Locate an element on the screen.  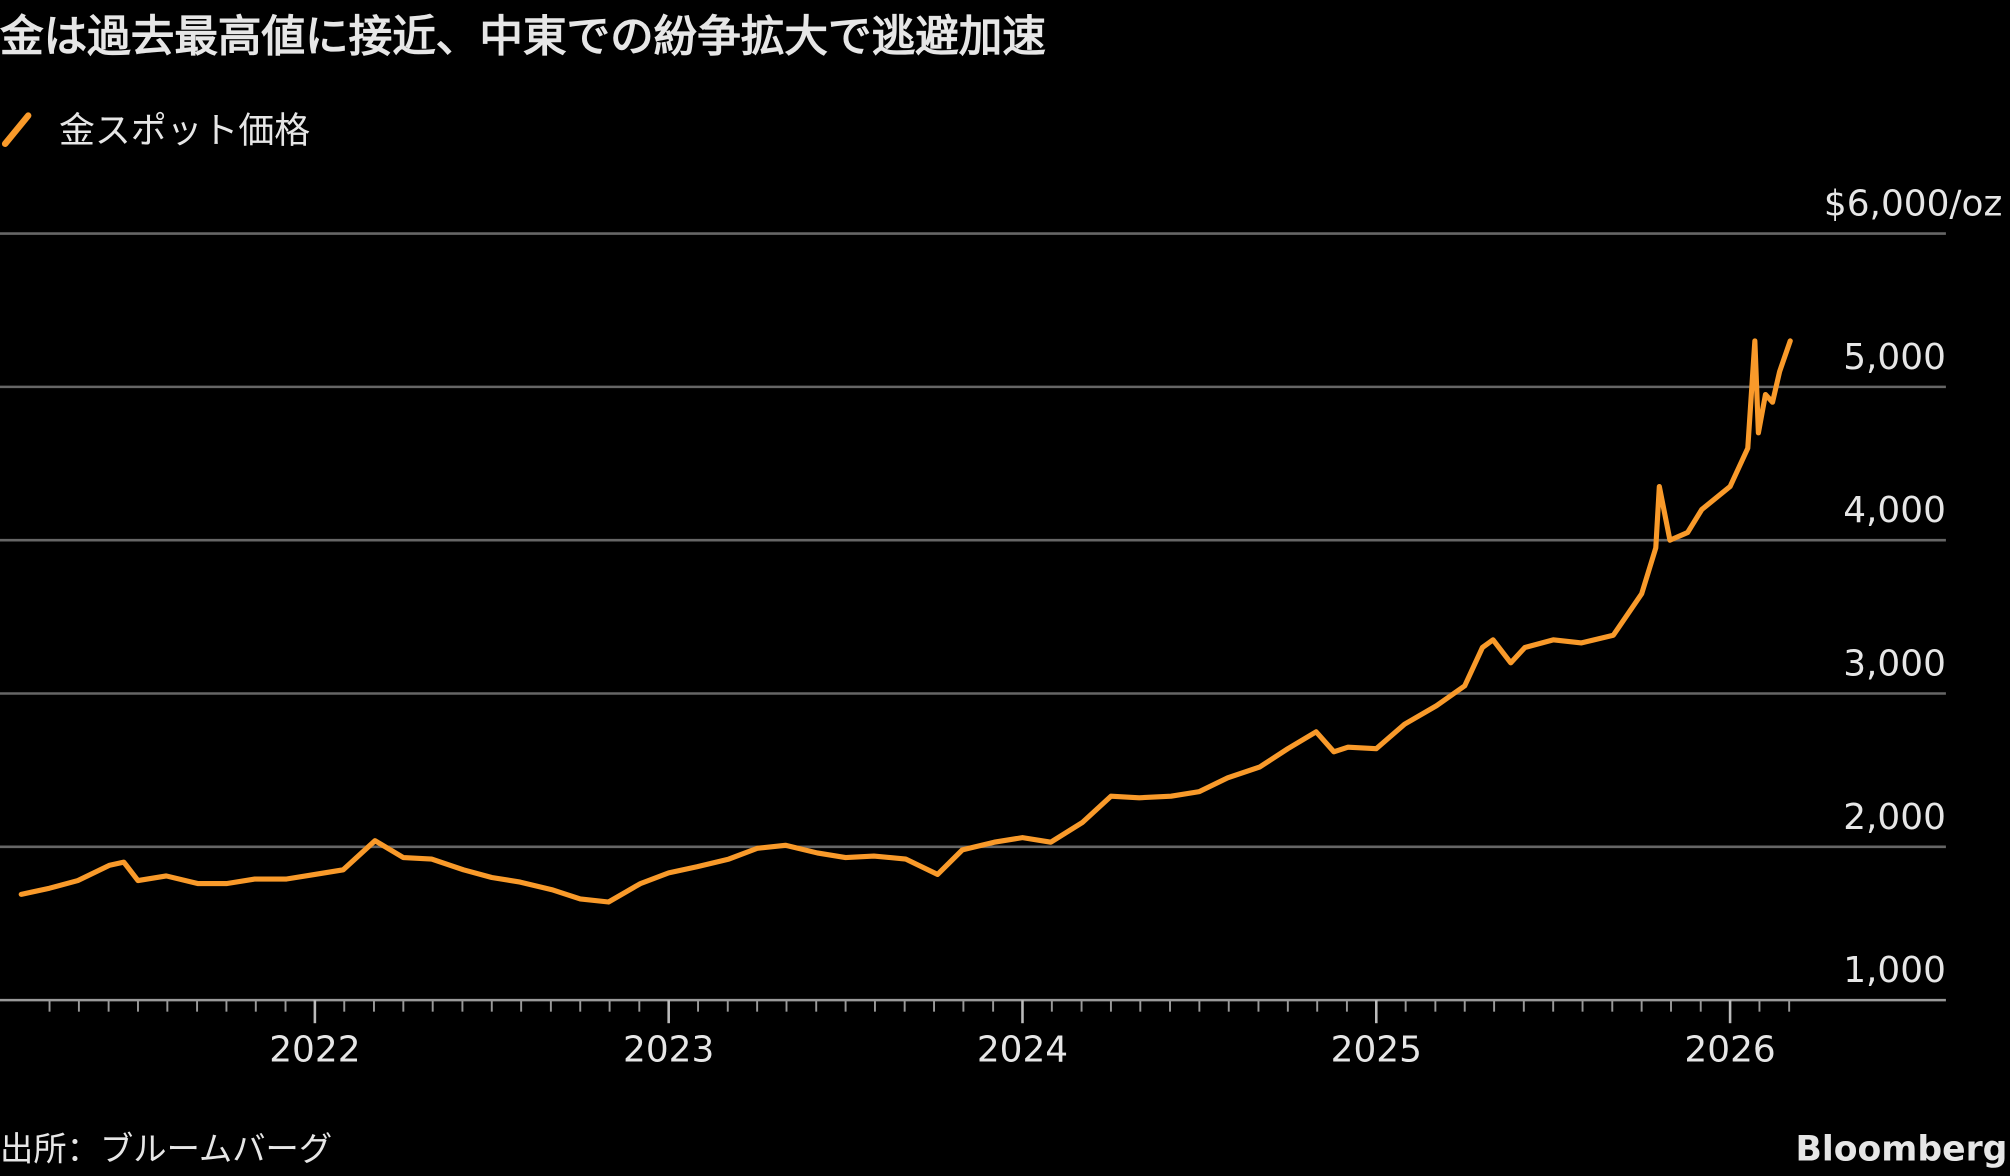
x-tick-label: 2025 is located at coordinates (1376, 1050).